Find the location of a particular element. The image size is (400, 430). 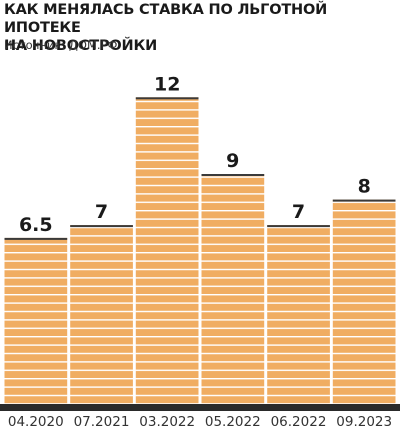

data-label: 12 is located at coordinates (167, 84).